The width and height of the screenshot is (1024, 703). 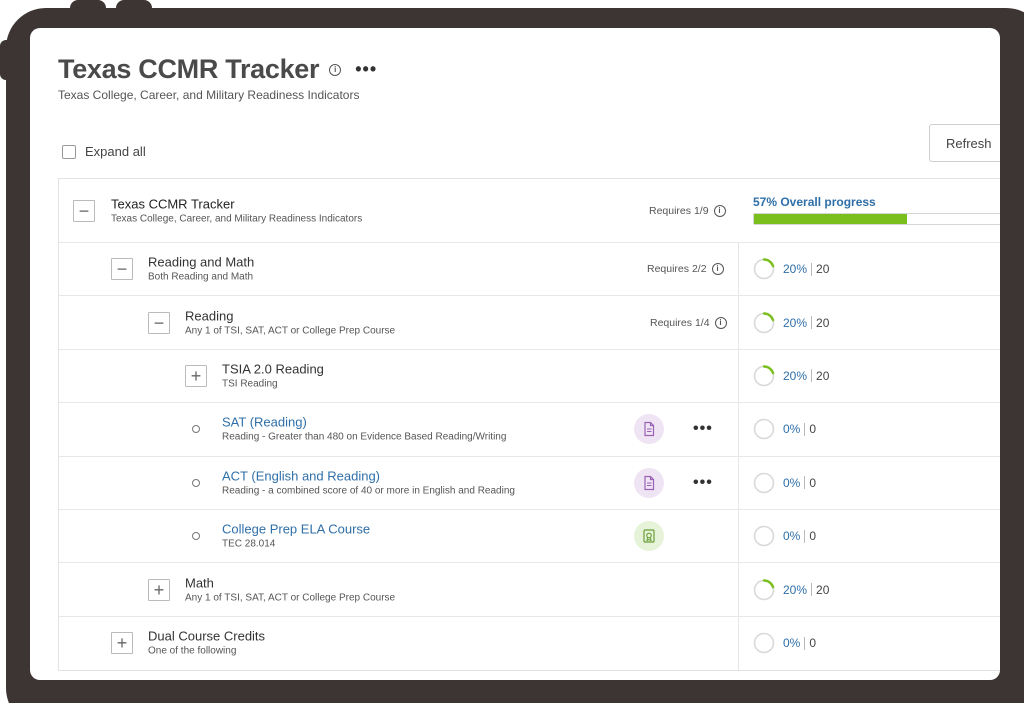 What do you see at coordinates (301, 476) in the screenshot?
I see `row-title-link: ACT (English and Reading)` at bounding box center [301, 476].